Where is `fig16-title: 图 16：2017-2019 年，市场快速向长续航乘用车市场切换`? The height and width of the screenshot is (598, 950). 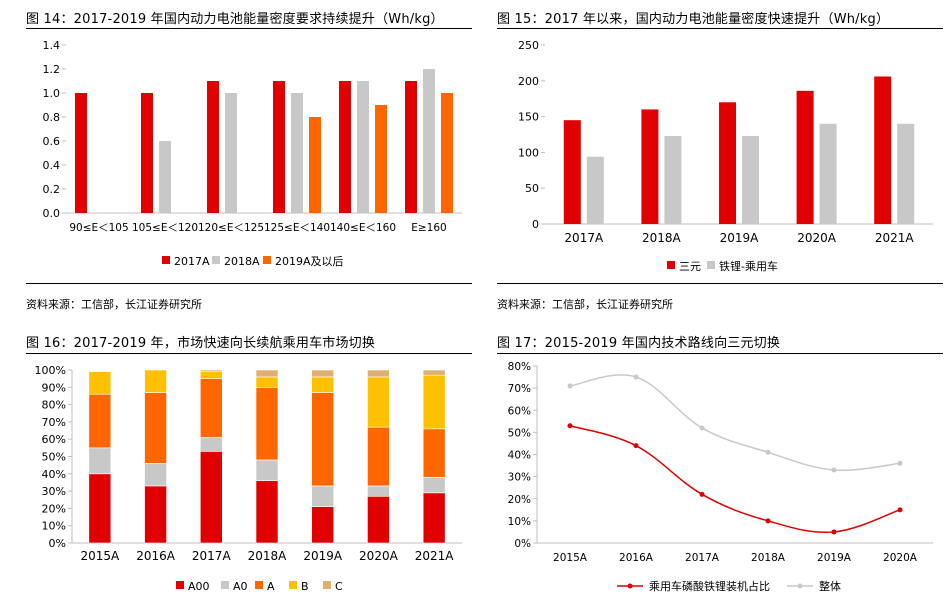
fig16-title: 图 16：2017-2019 年，市场快速向长续航乘用车市场切换 is located at coordinates (201, 343).